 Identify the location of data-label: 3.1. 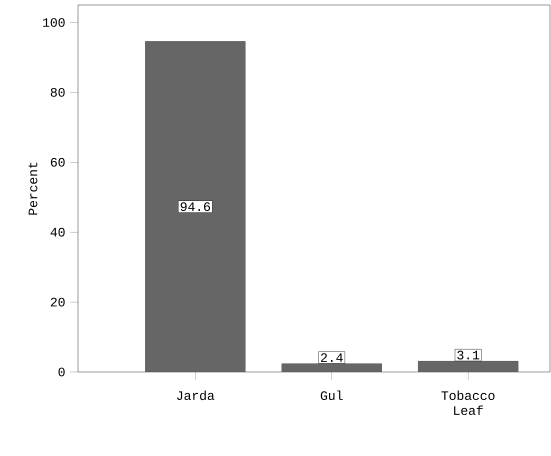
(468, 355).